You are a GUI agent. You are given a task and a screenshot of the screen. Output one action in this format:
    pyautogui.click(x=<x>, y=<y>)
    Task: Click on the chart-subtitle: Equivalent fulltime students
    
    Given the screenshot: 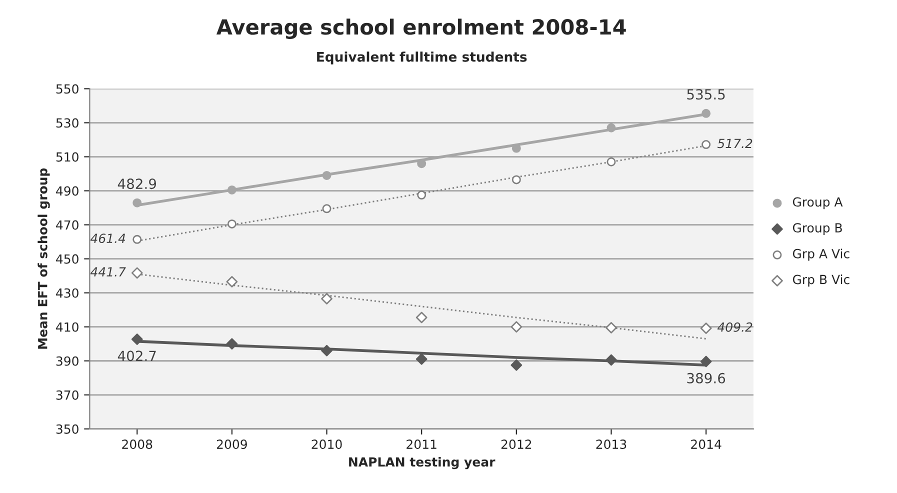 What is the action you would take?
    pyautogui.click(x=422, y=58)
    